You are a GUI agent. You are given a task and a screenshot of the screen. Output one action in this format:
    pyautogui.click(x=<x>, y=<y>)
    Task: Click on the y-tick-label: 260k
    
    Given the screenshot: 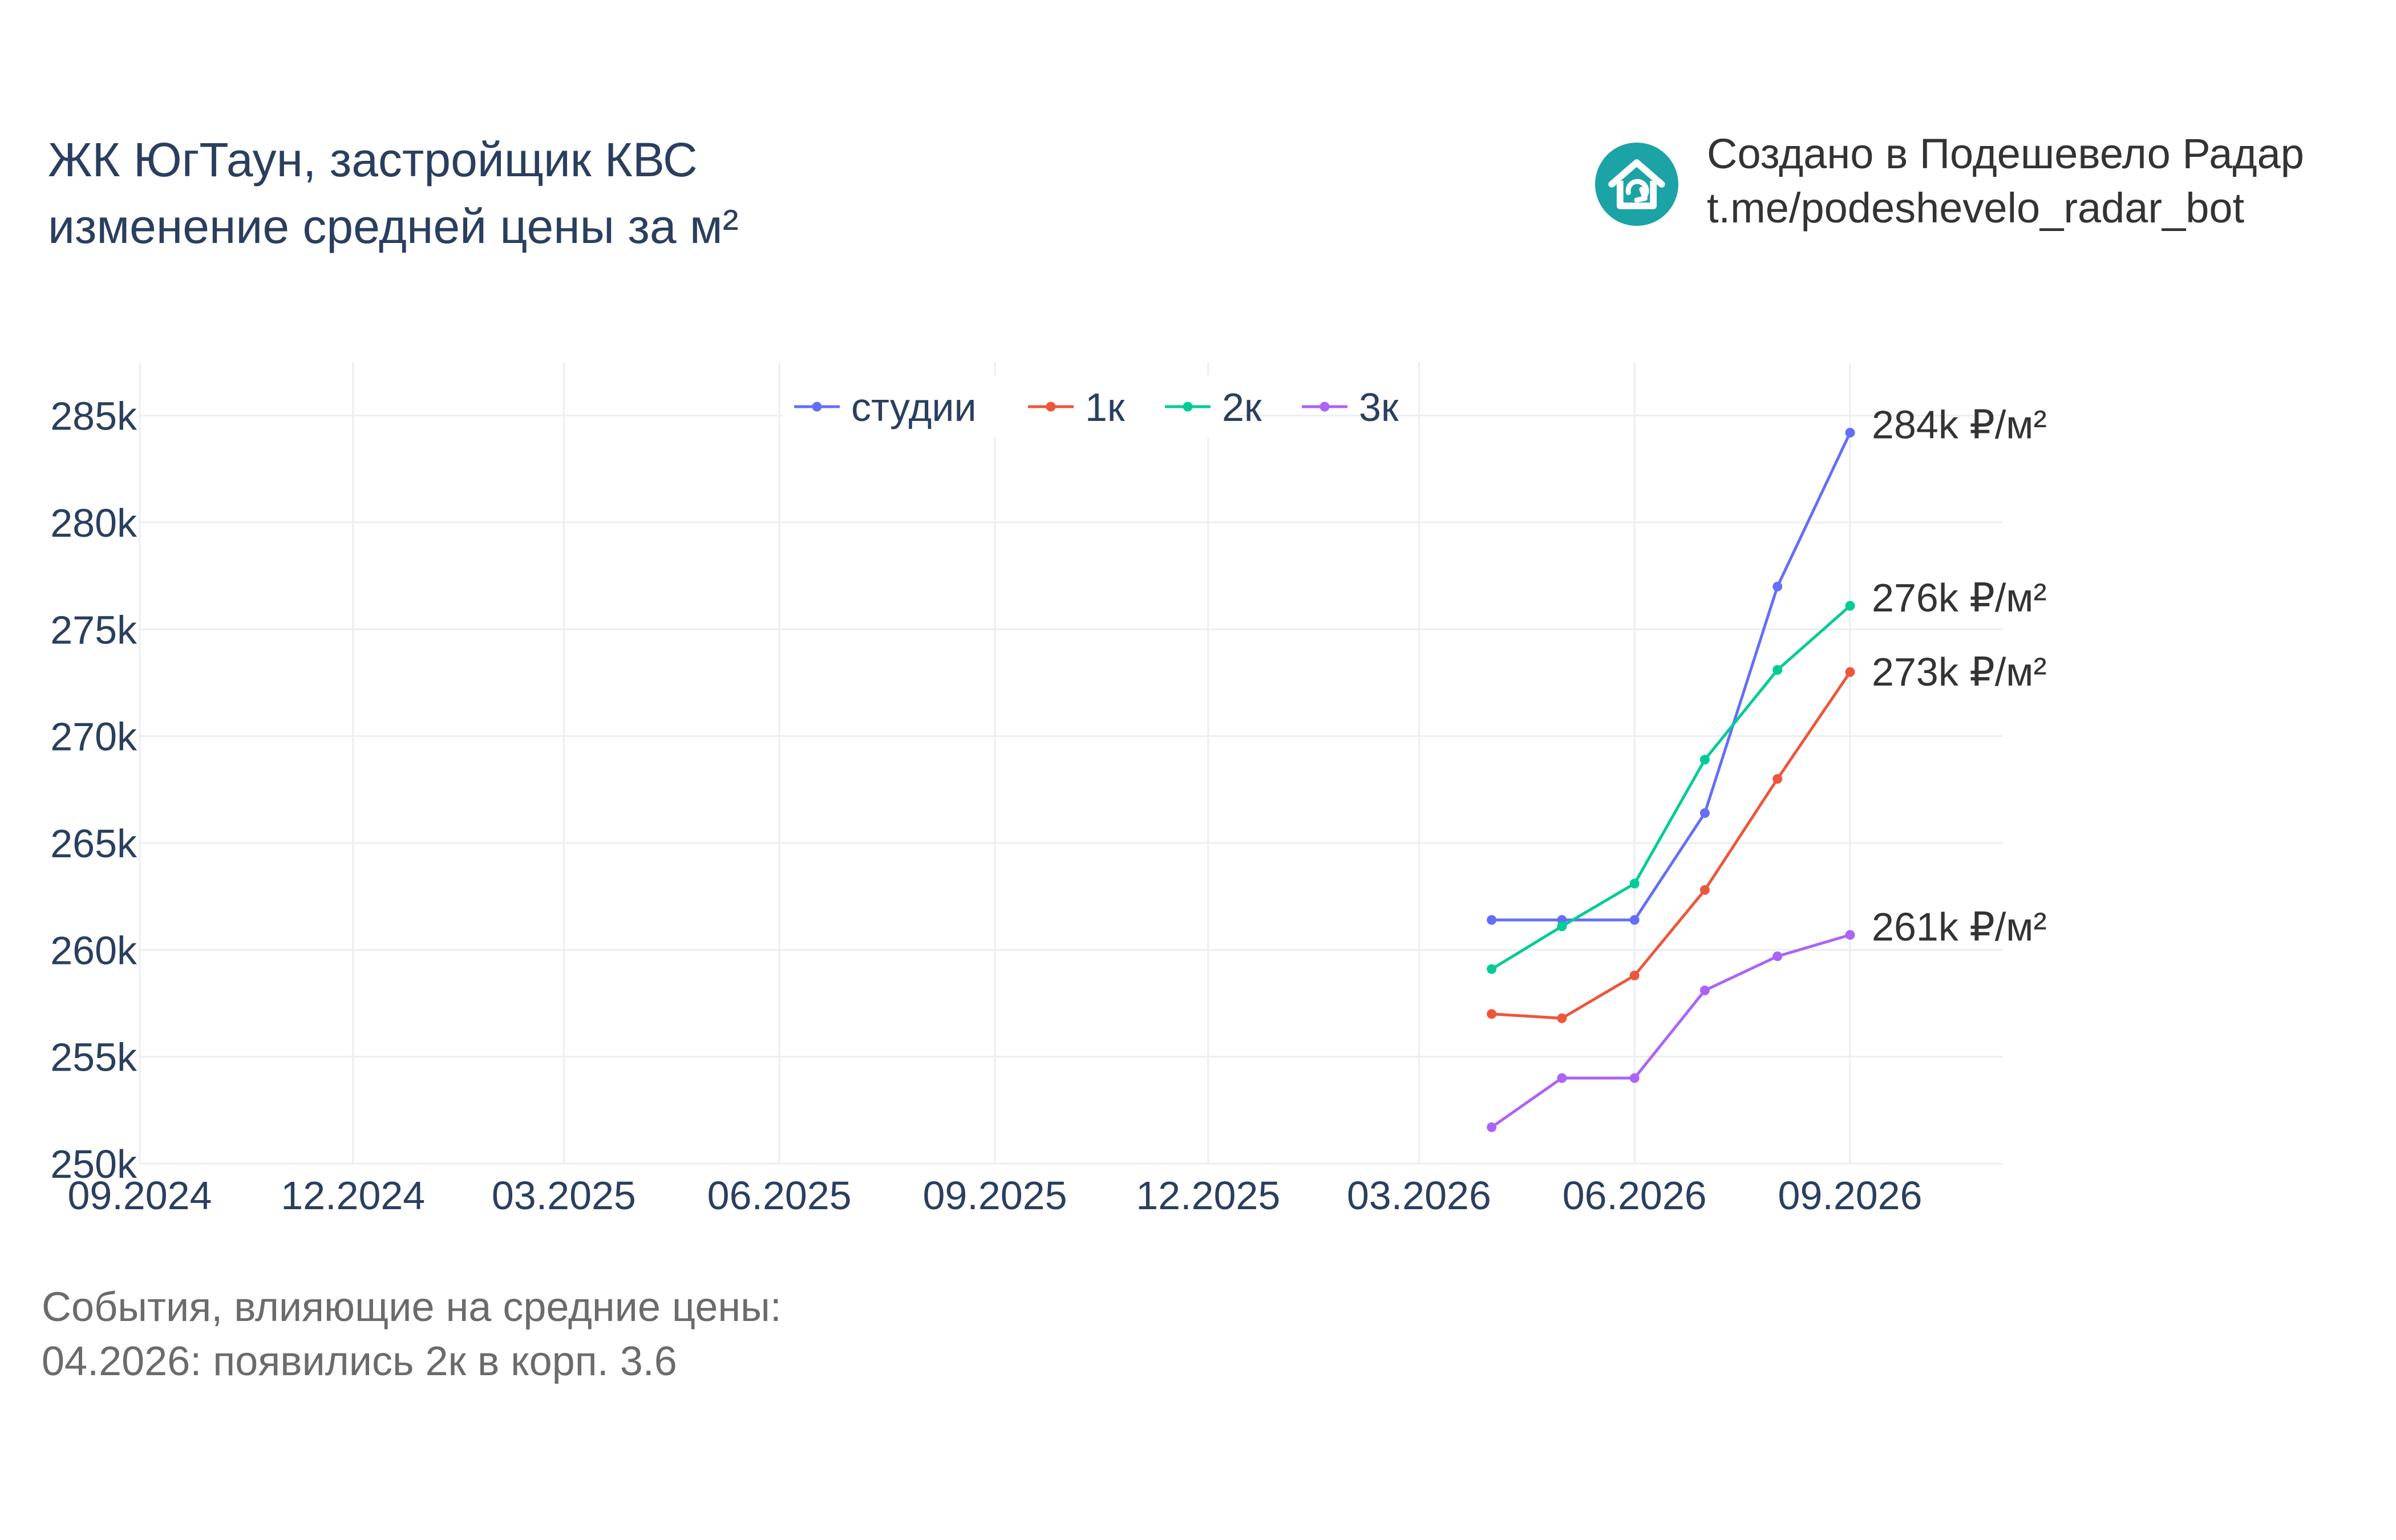 What is the action you would take?
    pyautogui.click(x=93, y=950)
    